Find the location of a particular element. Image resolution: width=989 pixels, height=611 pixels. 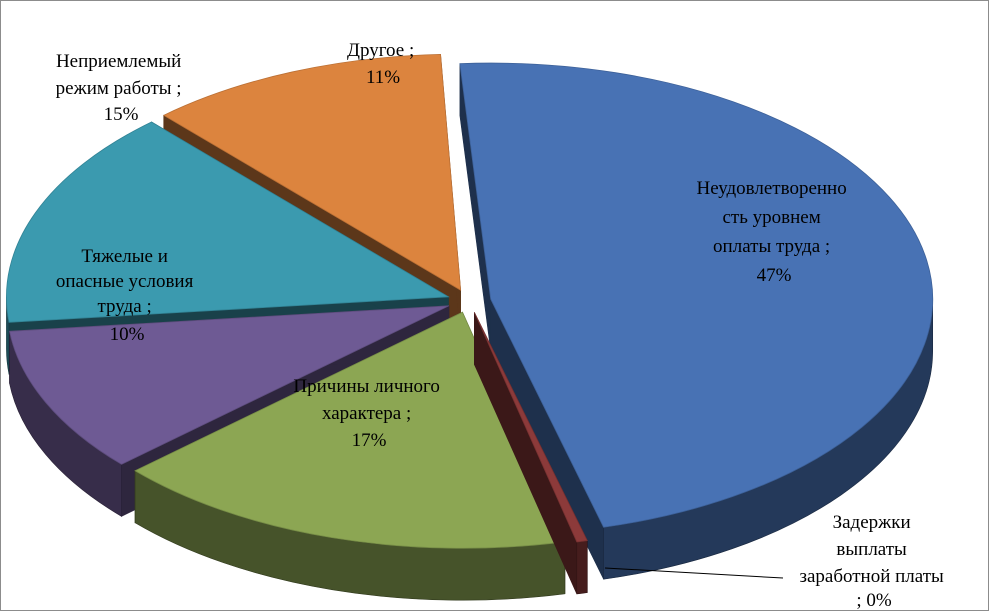

slice-label-mode-line-1: Неприемлемый is located at coordinates (118, 61).